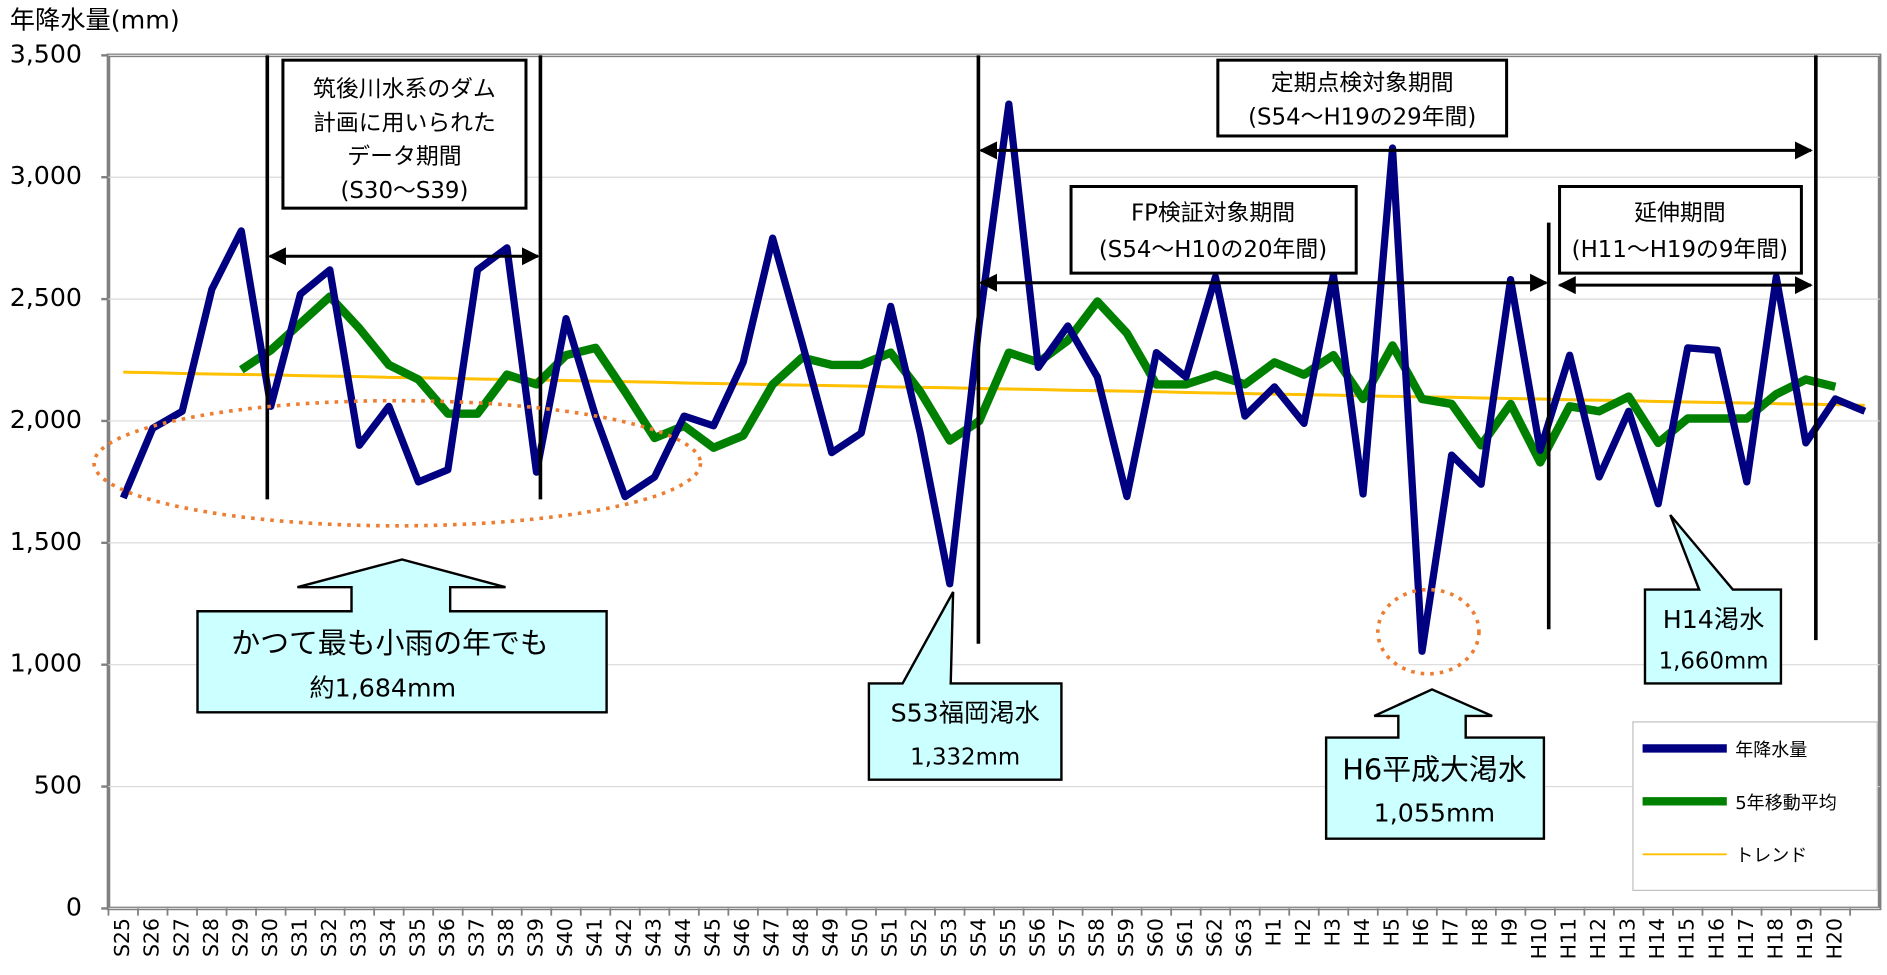 This screenshot has width=1887, height=975. What do you see at coordinates (1008, 937) in the screenshot?
I see `x-tick-label: S55` at bounding box center [1008, 937].